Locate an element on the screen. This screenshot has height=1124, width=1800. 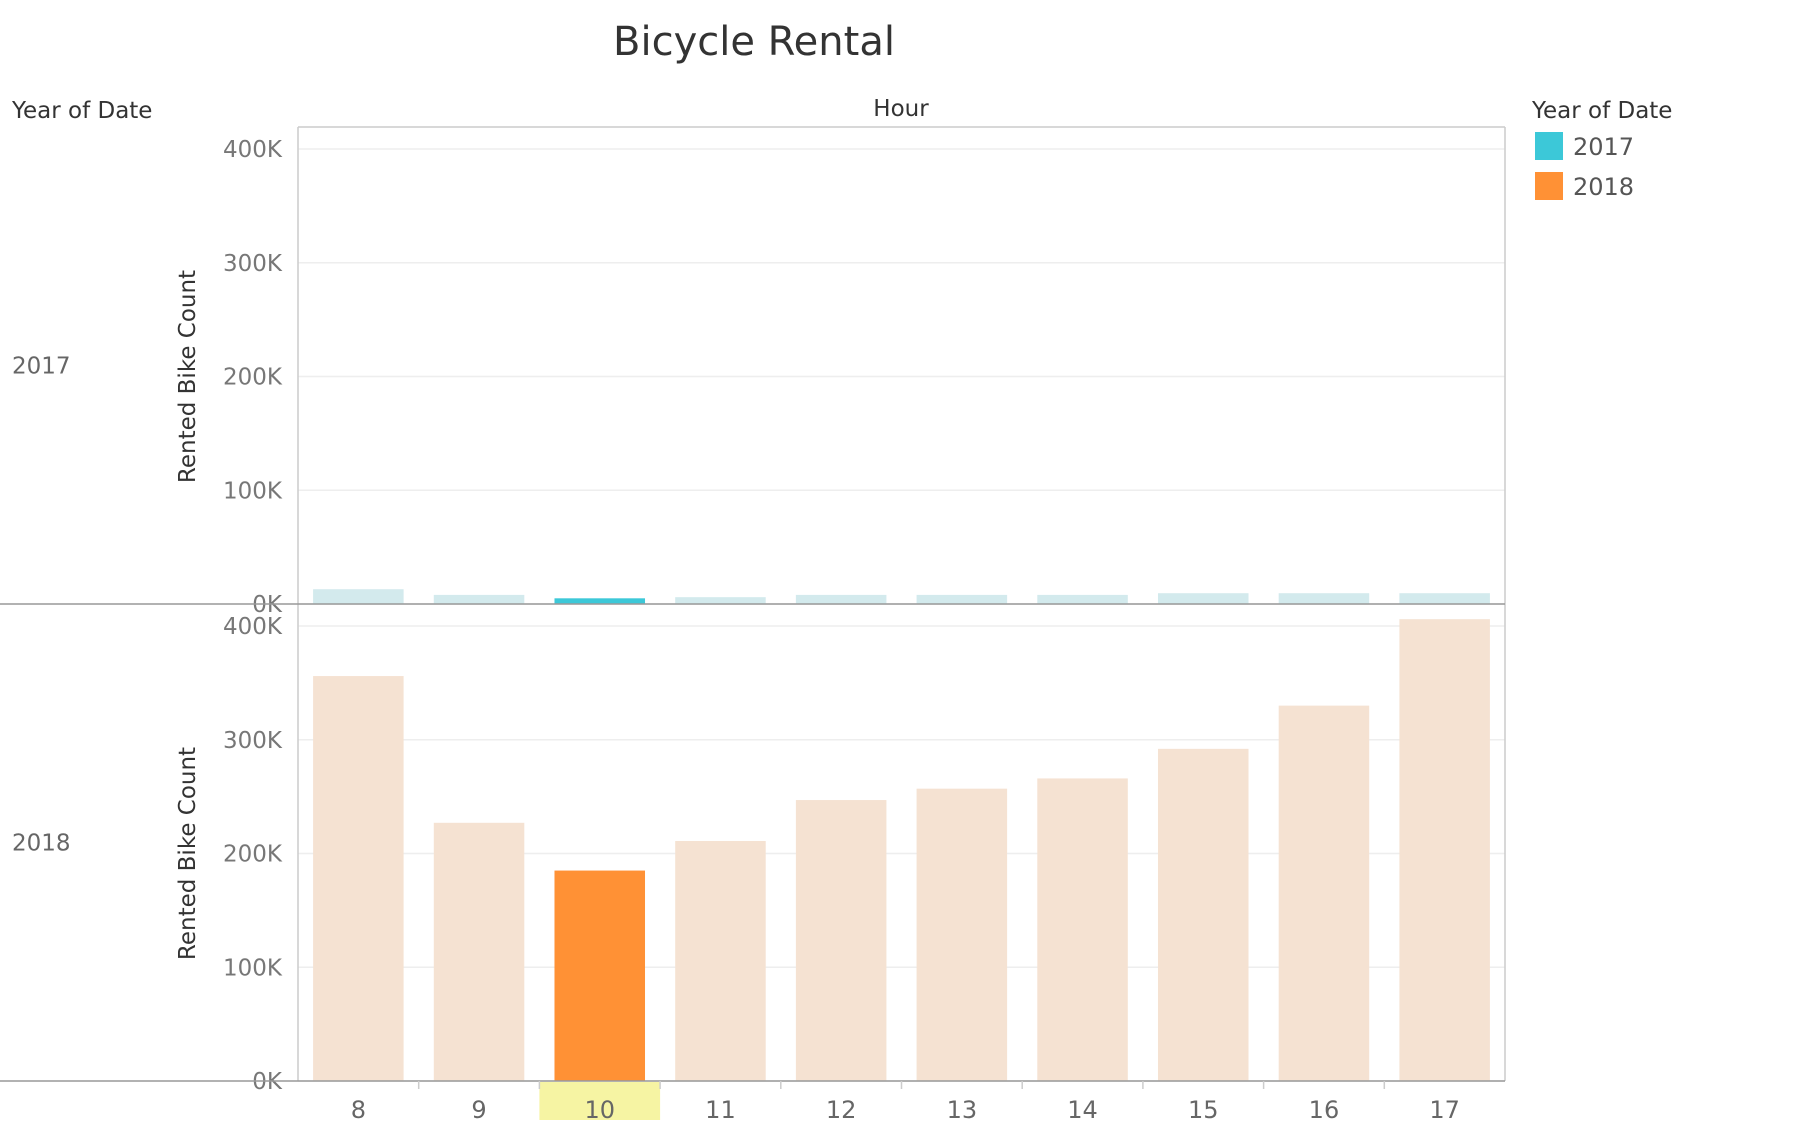
row-label-2017: 2017 is located at coordinates (41, 367).